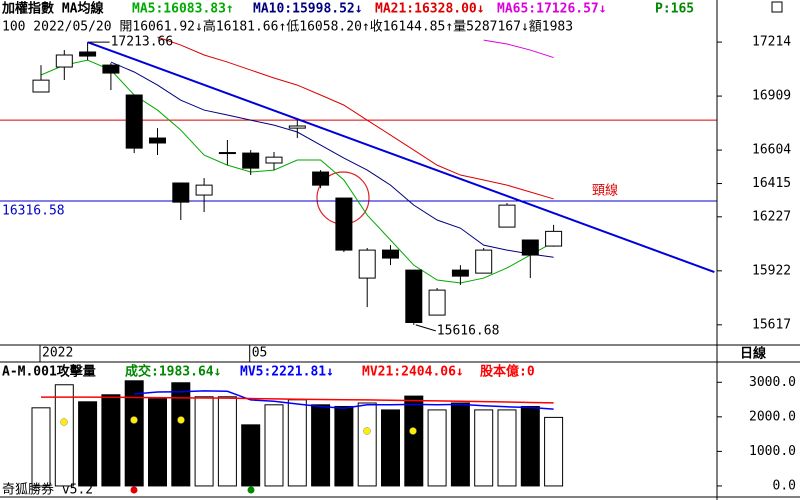  What do you see at coordinates (238, 455) in the screenshot?
I see `signal-dots` at bounding box center [238, 455].